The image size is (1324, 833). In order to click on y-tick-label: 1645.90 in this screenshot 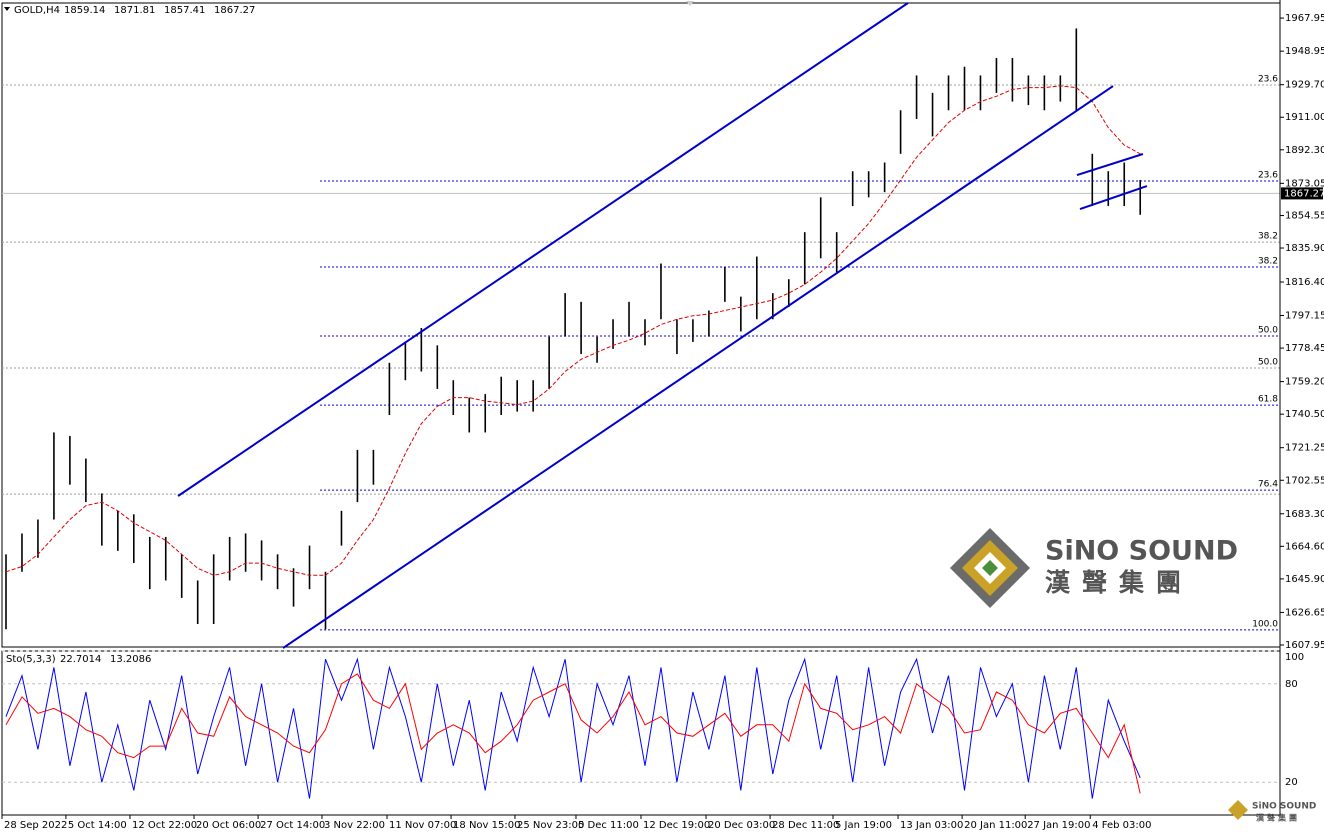, I will do `click(1304, 579)`.